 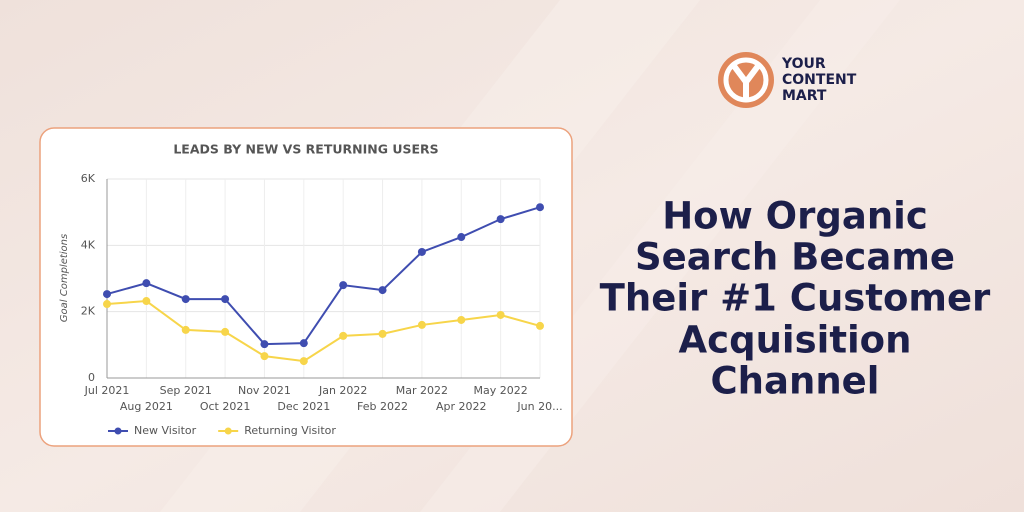 I want to click on y-tick-label: 2K, so click(x=88, y=311).